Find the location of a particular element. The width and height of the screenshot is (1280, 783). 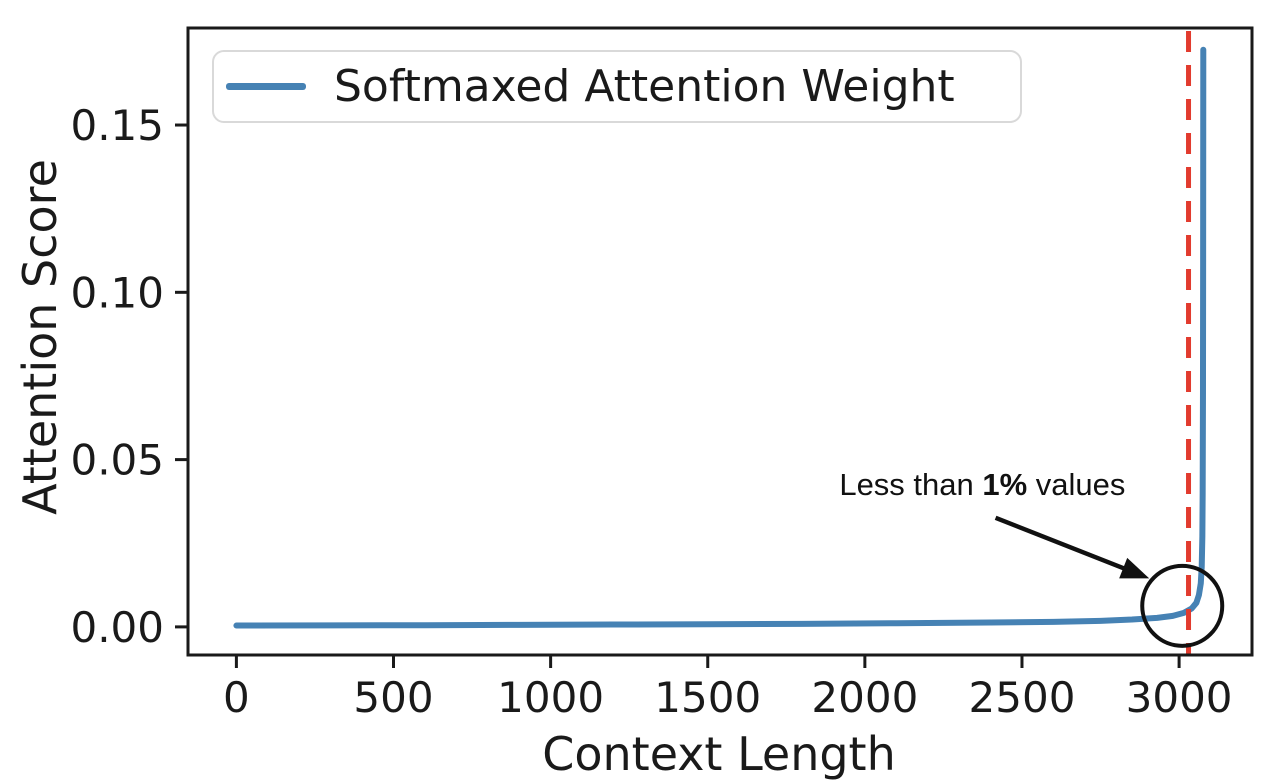

x-axis-label: Context Length is located at coordinates (719, 754).